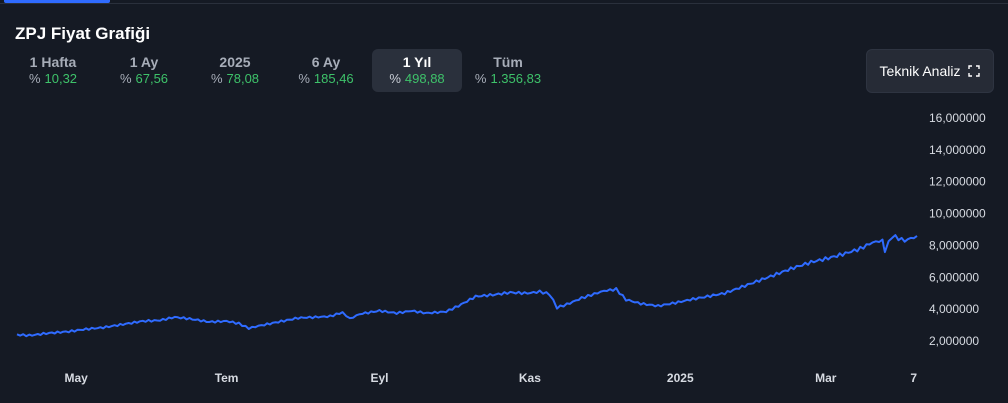 This screenshot has height=403, width=1008. Describe the element at coordinates (974, 71) in the screenshot. I see `expand-icon` at that location.